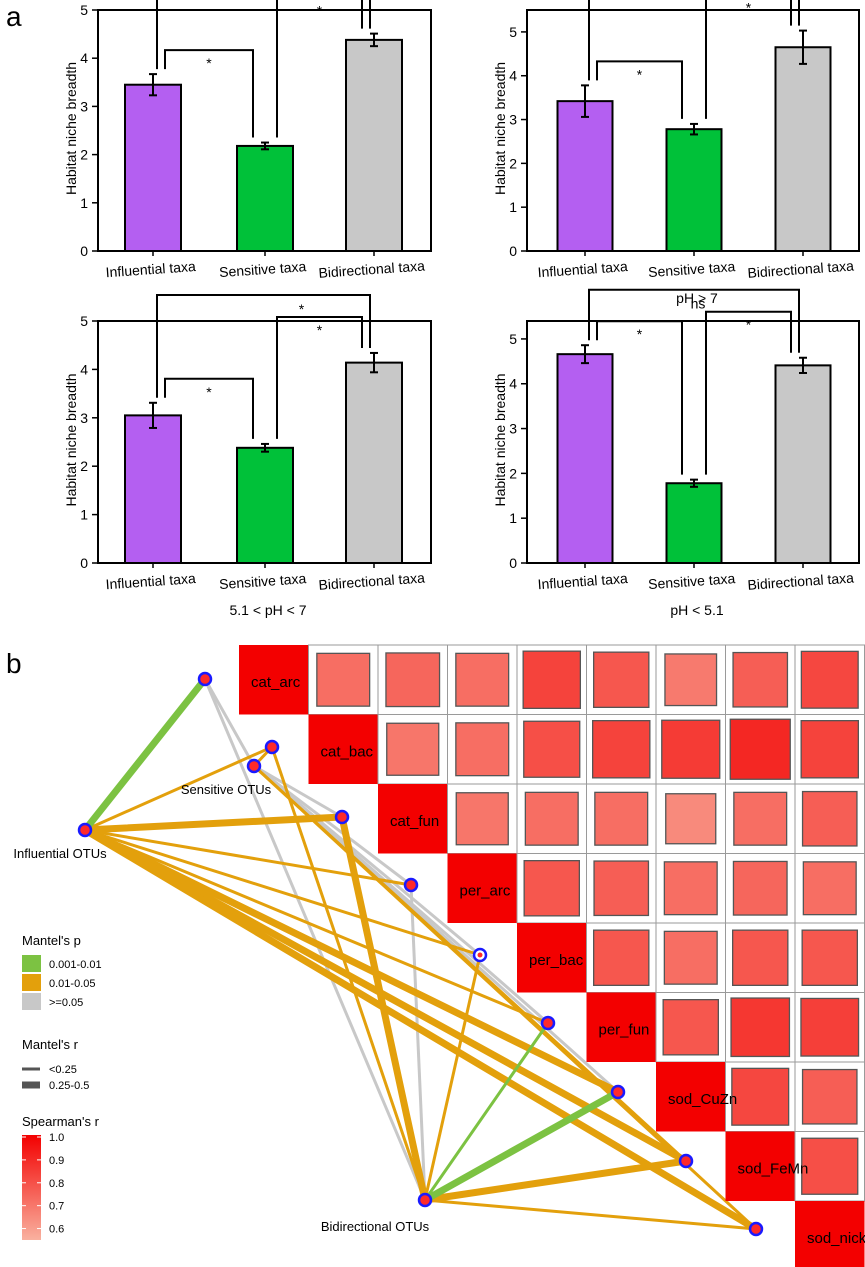 Image resolution: width=865 pixels, height=1267 pixels. I want to click on group-label: Influential OTUs, so click(60, 853).